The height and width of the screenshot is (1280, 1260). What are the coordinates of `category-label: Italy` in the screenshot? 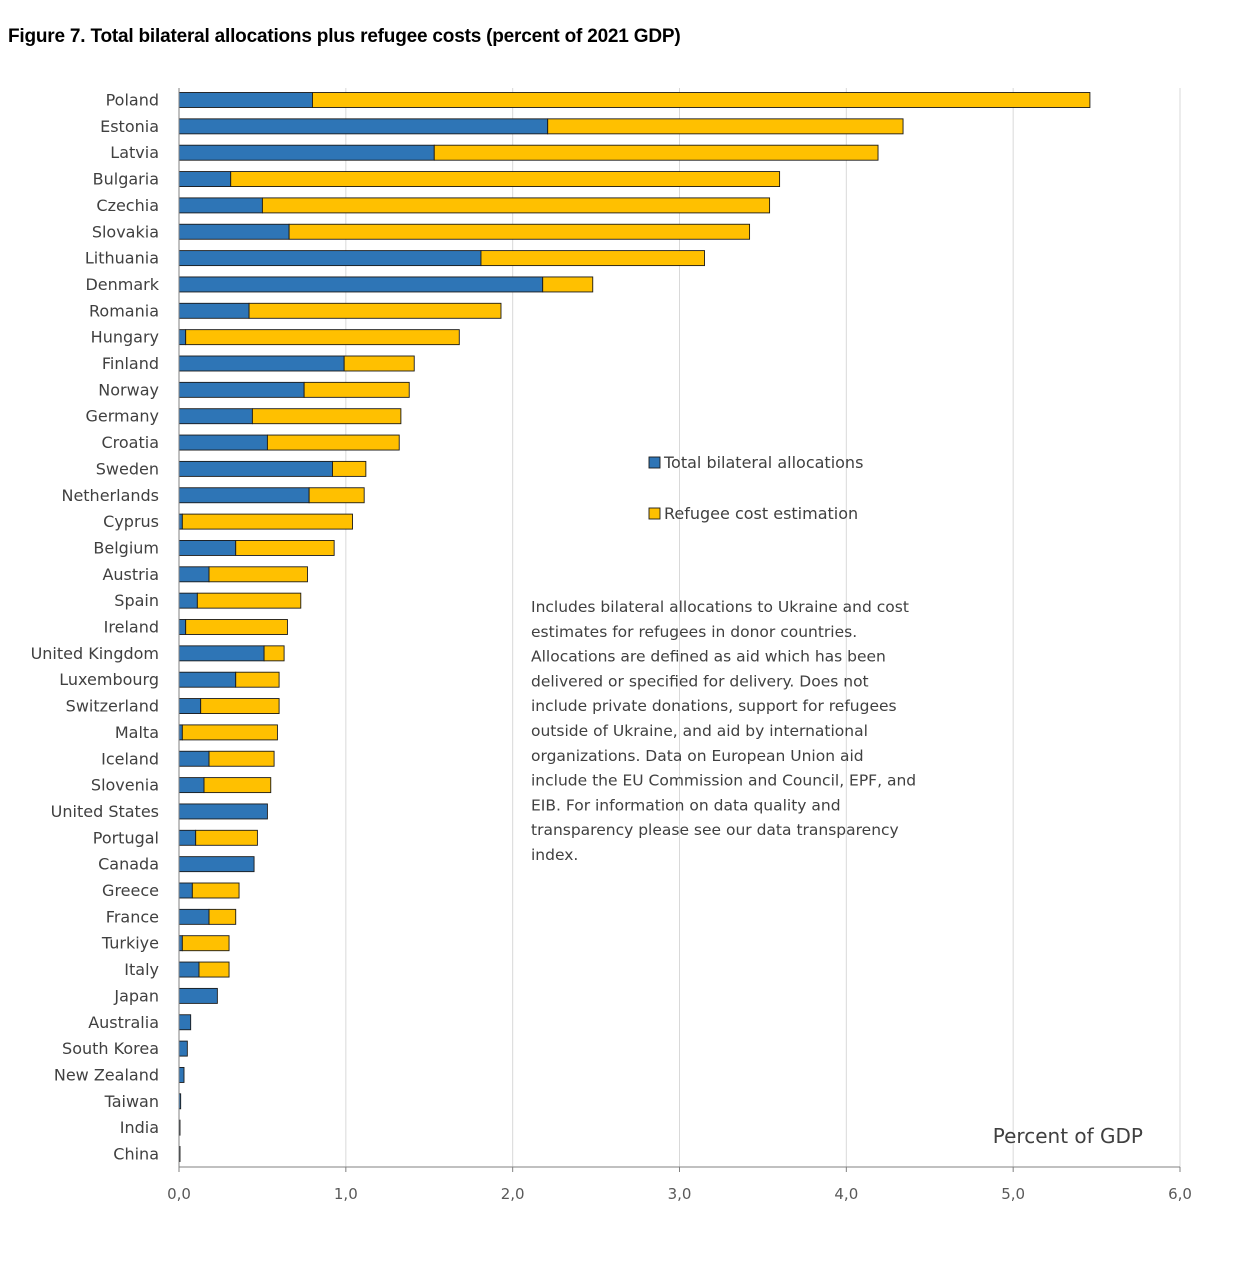 It's located at (141, 969).